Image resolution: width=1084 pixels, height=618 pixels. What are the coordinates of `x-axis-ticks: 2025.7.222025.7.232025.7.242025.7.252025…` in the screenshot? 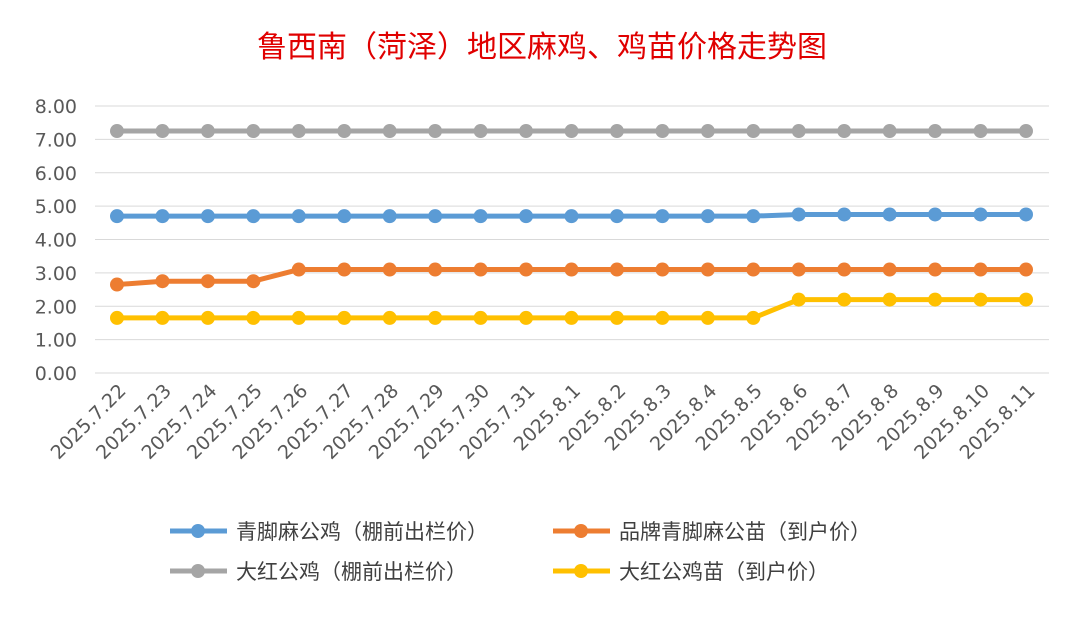 It's located at (543, 422).